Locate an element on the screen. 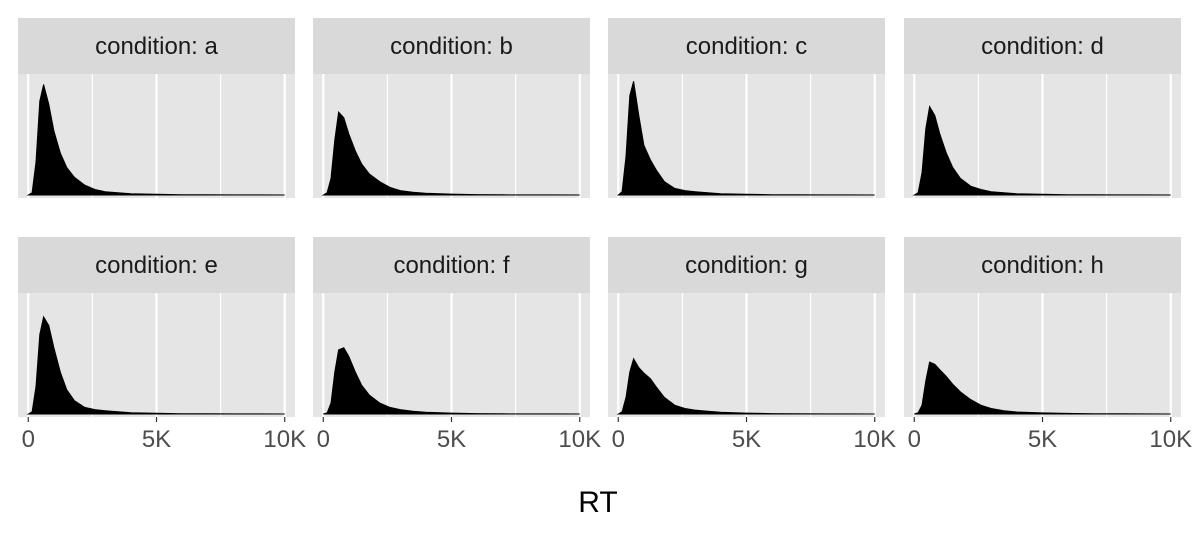 The height and width of the screenshot is (540, 1200). facet-panel: condition: d is located at coordinates (1042, 108).